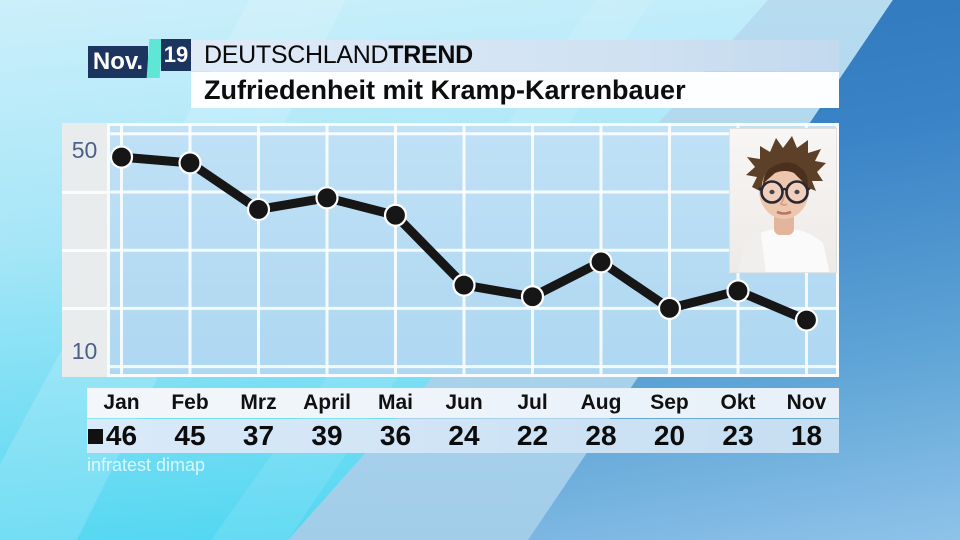 The image size is (960, 540). Describe the element at coordinates (296, 55) in the screenshot. I see `brand-title-regular: DEUTSCHLAND` at that location.